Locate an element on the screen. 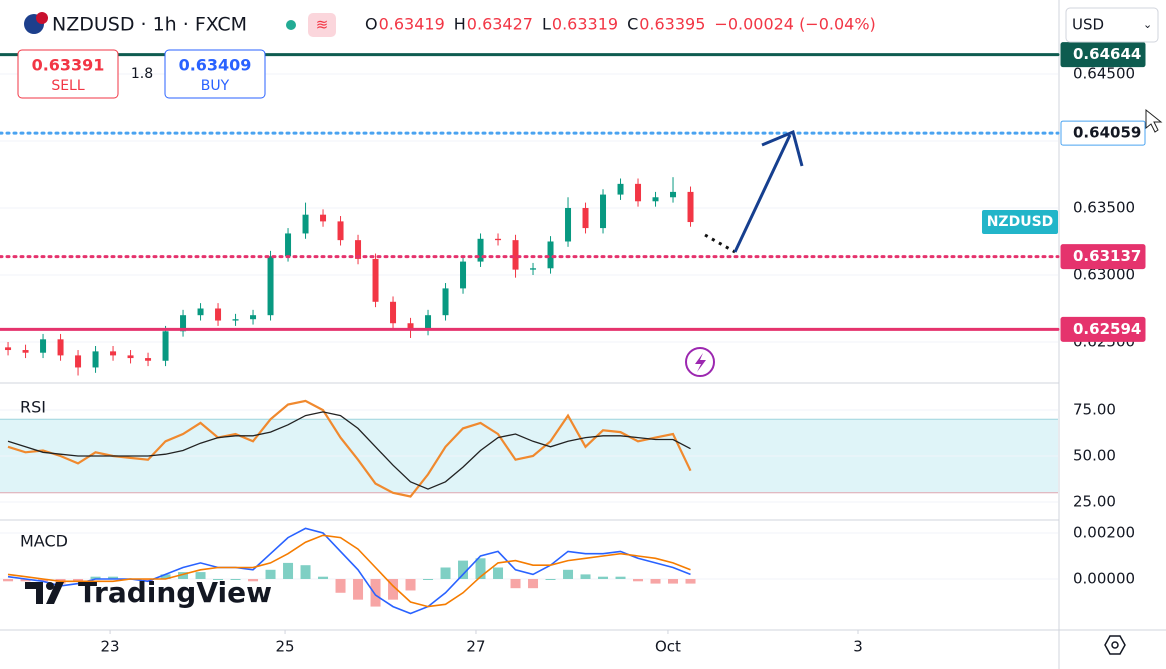  currency-dropdown is located at coordinates (1112, 25).